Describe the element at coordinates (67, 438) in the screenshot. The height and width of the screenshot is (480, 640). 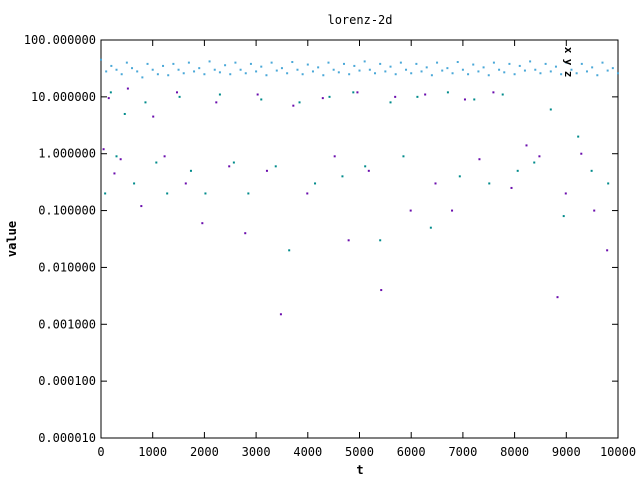
I see `y-tick-label: 0.000010` at that location.